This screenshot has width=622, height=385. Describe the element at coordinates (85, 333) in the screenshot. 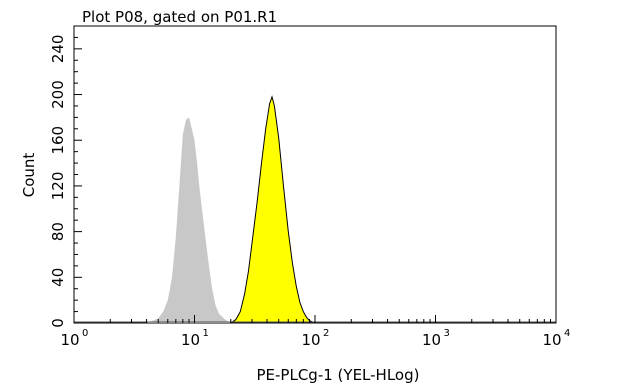

I see `x-tick-exponent: 0` at that location.